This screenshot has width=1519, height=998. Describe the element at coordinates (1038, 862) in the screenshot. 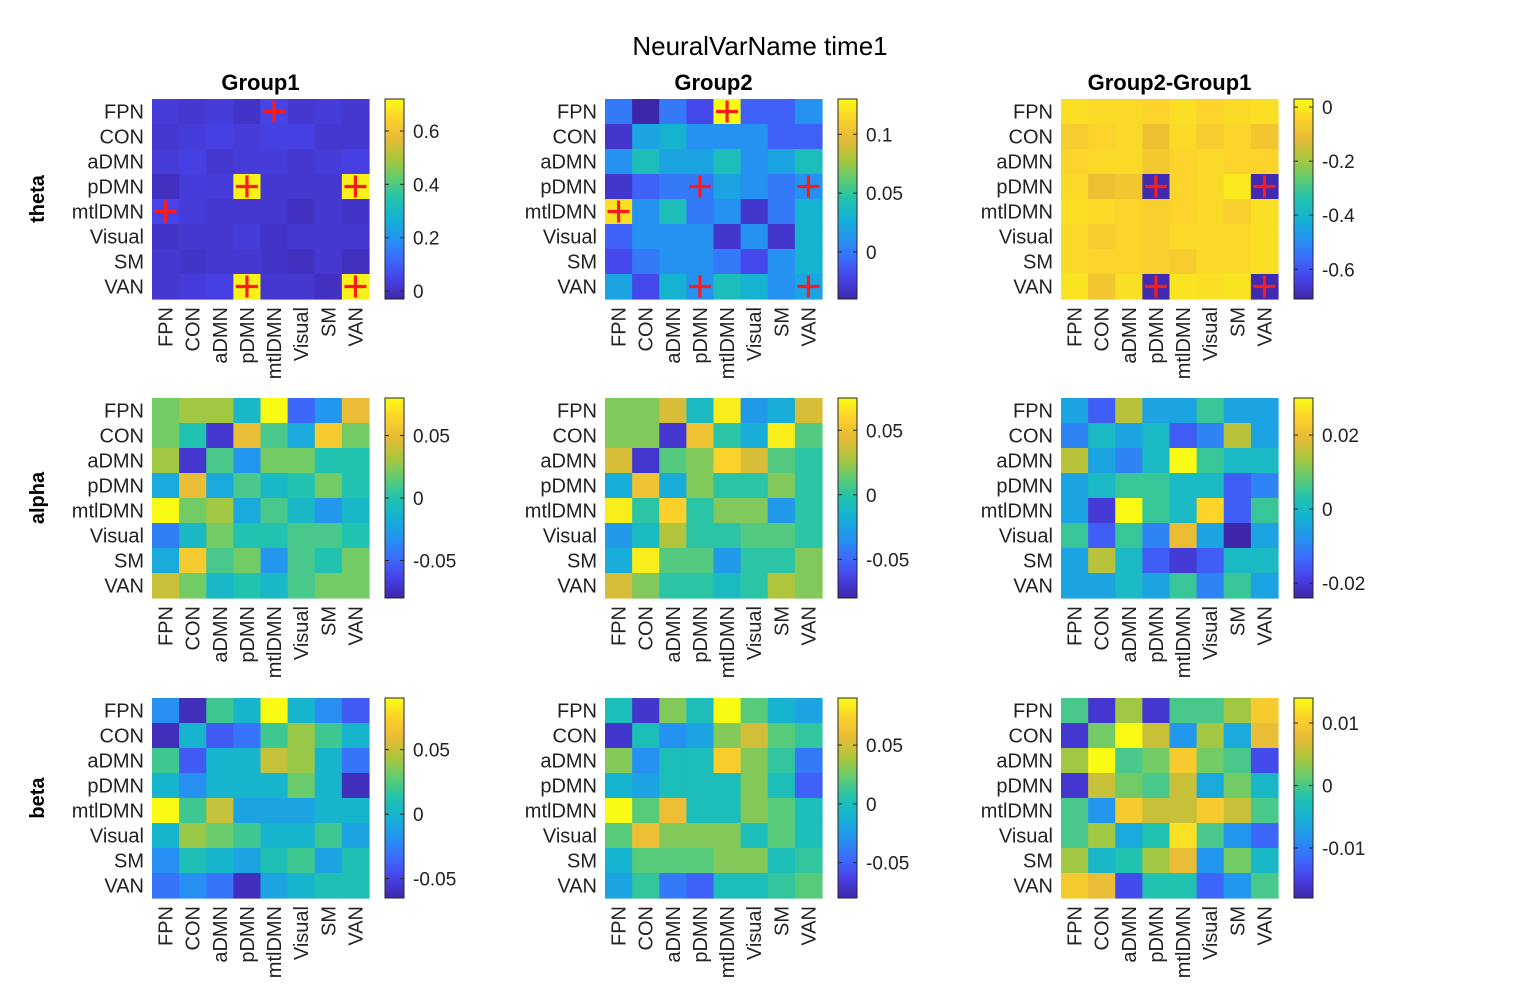

I see `y-tick-label: SM` at that location.